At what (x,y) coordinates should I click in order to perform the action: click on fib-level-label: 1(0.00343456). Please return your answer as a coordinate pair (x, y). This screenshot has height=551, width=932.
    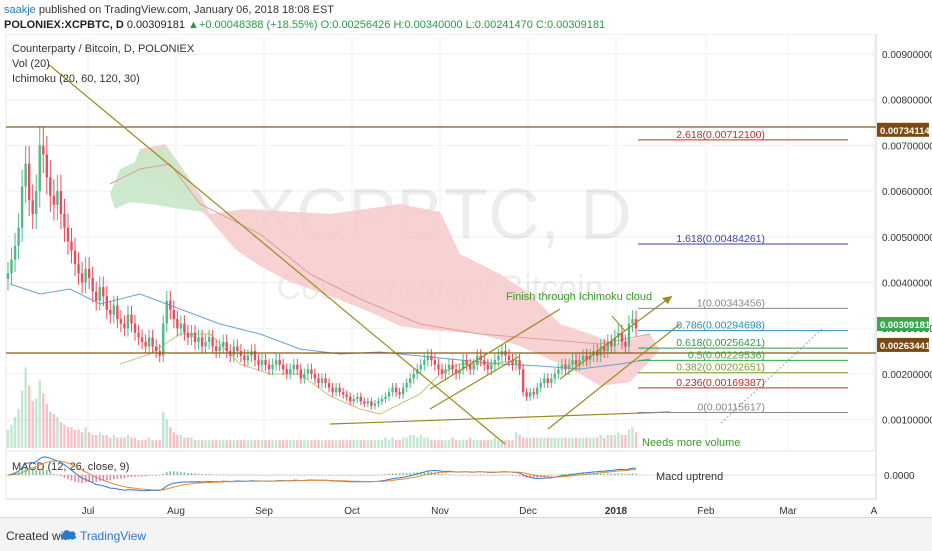
    Looking at the image, I should click on (731, 303).